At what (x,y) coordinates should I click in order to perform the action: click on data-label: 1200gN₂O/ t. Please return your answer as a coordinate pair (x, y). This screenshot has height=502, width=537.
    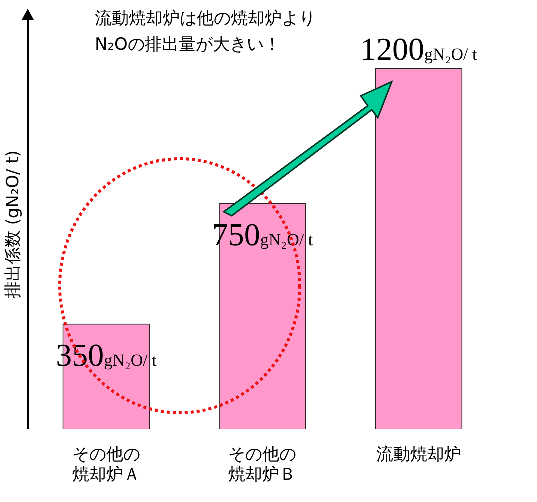
    Looking at the image, I should click on (419, 49).